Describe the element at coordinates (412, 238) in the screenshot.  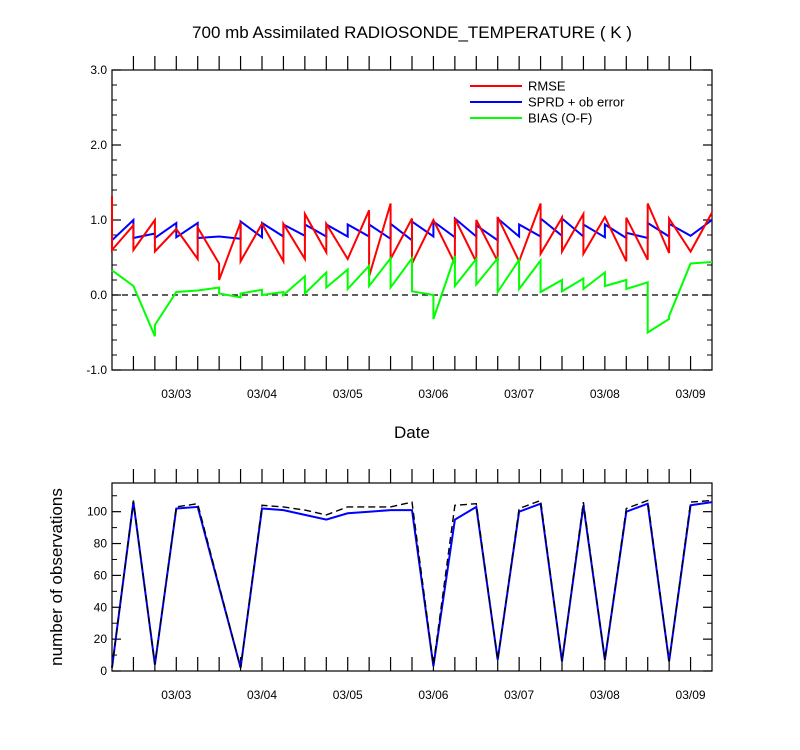
I see `series-line-rmse` at that location.